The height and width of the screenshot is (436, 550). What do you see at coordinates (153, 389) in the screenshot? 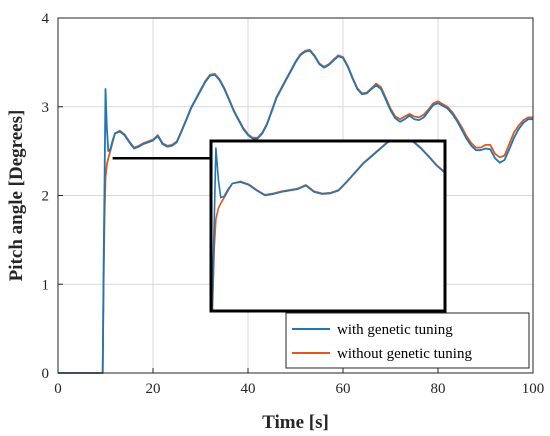
I see `x-tick-label: 20` at bounding box center [153, 389].